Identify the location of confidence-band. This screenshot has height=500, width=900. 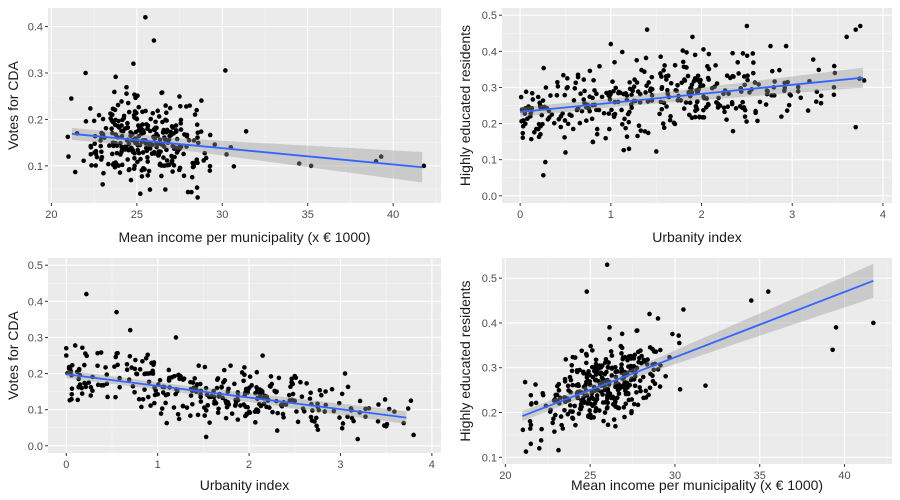
(691, 92).